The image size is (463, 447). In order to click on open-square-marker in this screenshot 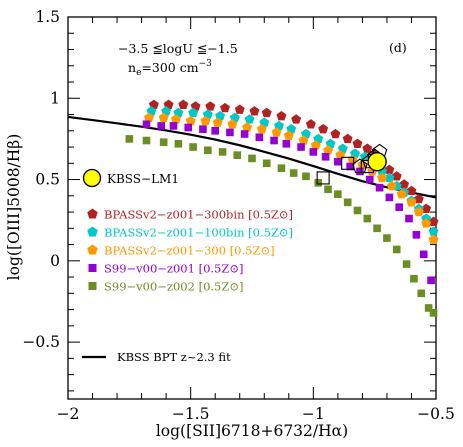, I will do `click(323, 178)`.